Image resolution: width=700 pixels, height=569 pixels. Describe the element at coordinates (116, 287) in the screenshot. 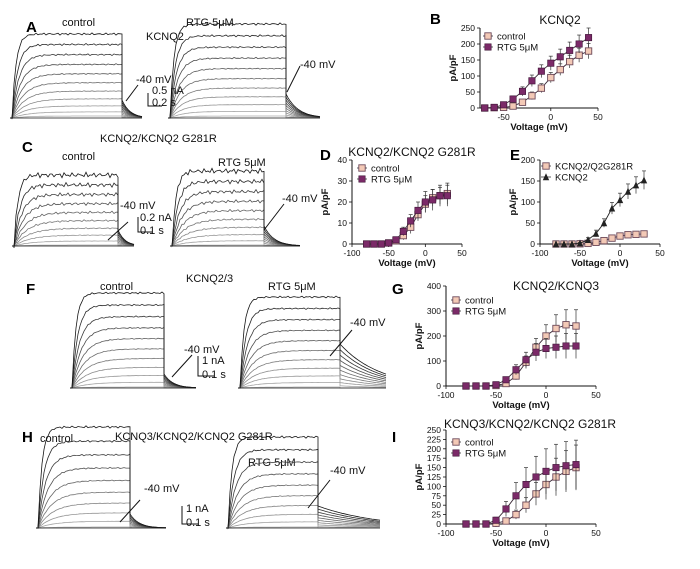

I see `trace-f-control-label: control` at that location.